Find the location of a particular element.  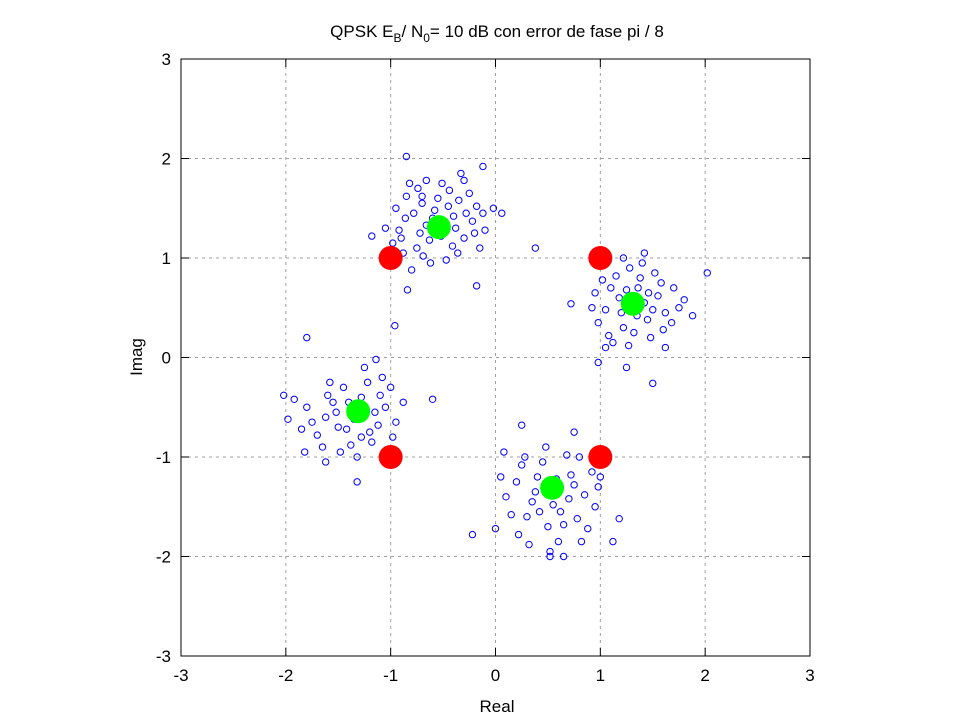

title-part: QPSK E is located at coordinates (361, 31).